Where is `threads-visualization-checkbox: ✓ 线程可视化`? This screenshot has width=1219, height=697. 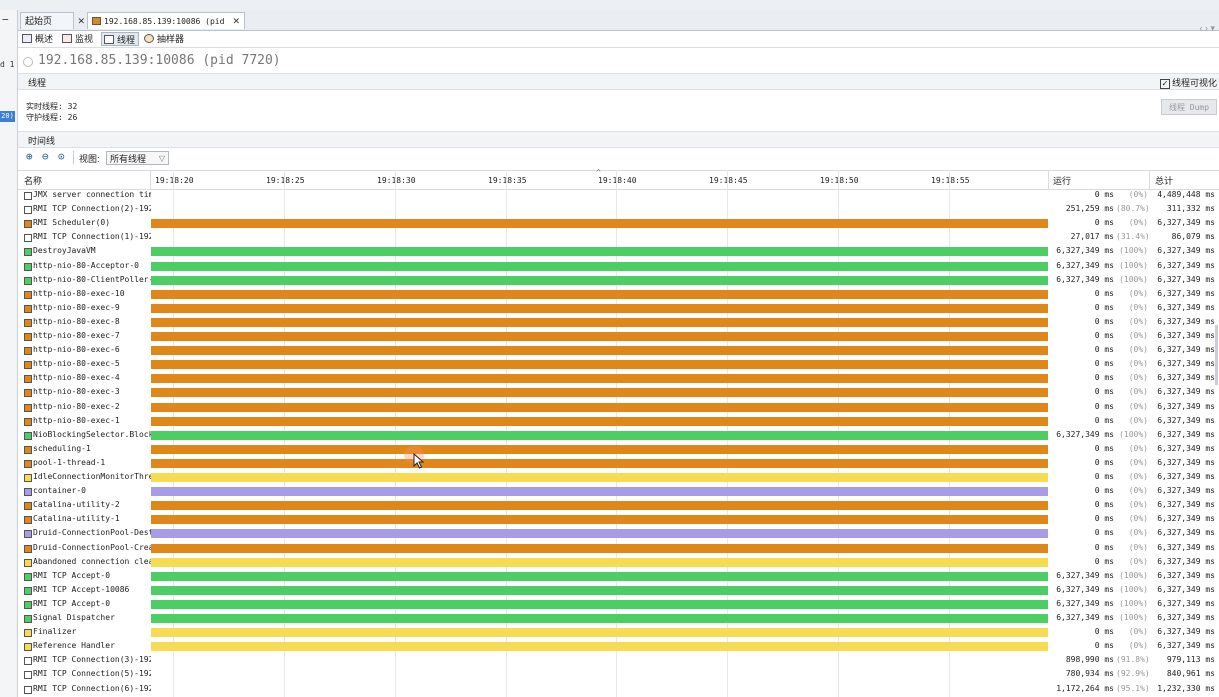
threads-visualization-checkbox: ✓ 线程可视化 is located at coordinates (1188, 82).